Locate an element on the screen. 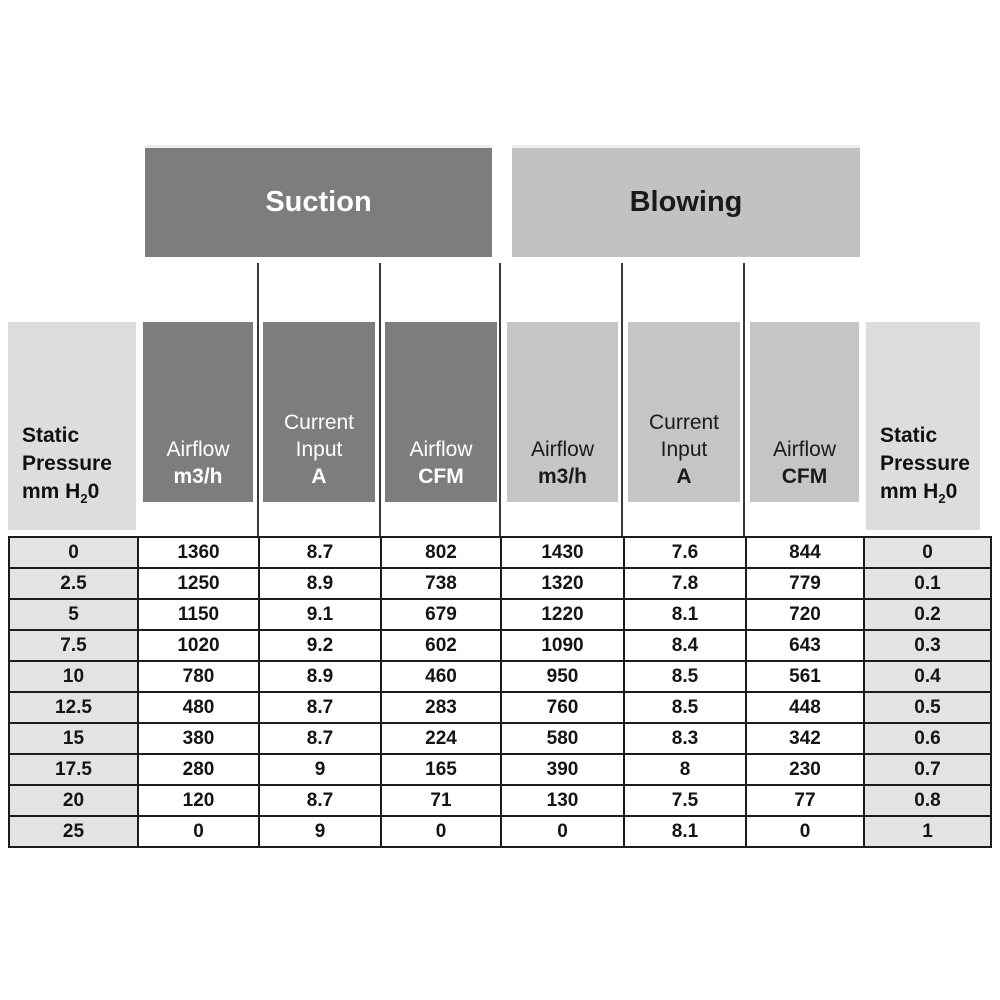 The height and width of the screenshot is (1000, 1000). table-cell: 950 is located at coordinates (562, 676).